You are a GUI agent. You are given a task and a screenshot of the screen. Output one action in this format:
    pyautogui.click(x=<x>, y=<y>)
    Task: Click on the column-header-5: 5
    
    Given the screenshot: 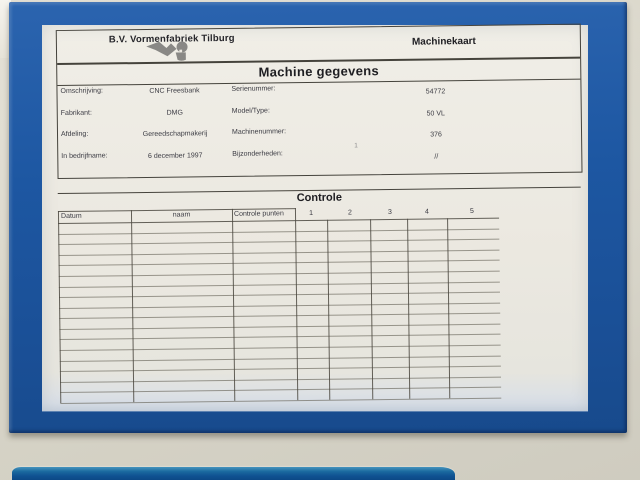 What is the action you would take?
    pyautogui.click(x=471, y=211)
    